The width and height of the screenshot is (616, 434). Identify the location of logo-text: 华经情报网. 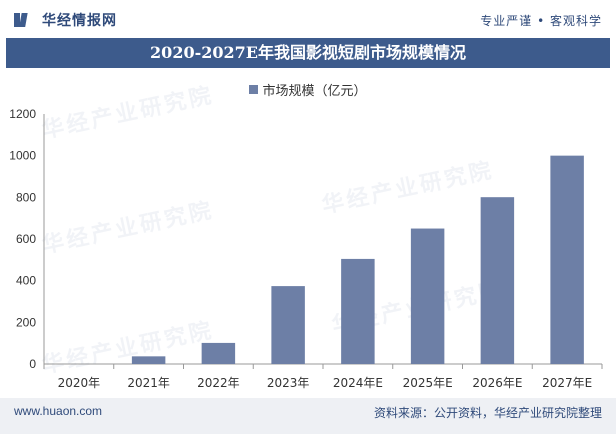
(79, 21).